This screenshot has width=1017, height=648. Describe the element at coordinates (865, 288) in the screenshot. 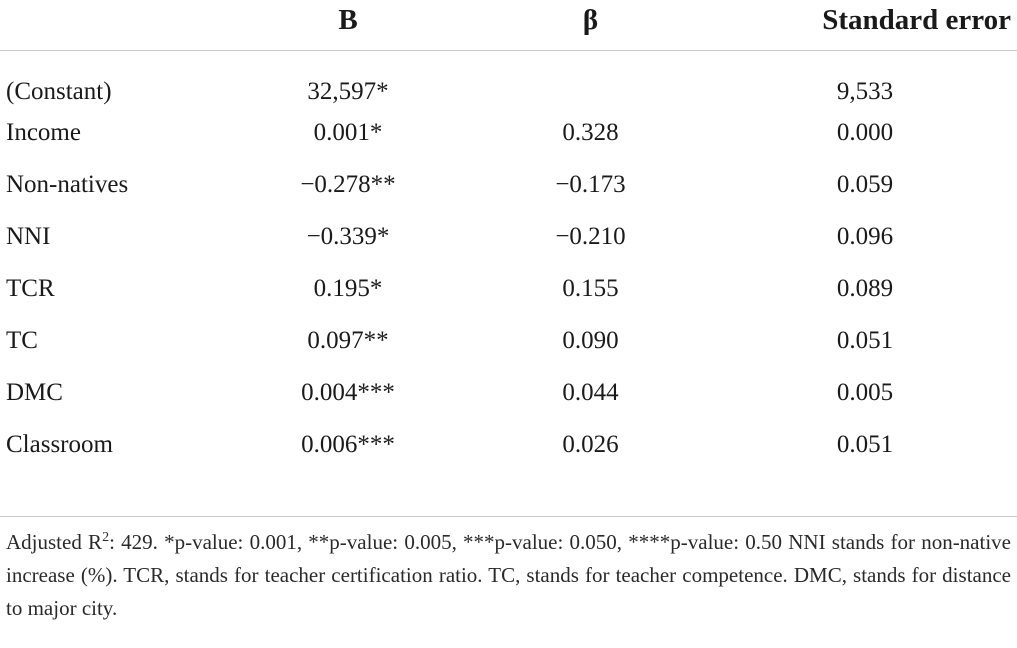

I see `cell-se: 0.089` at that location.